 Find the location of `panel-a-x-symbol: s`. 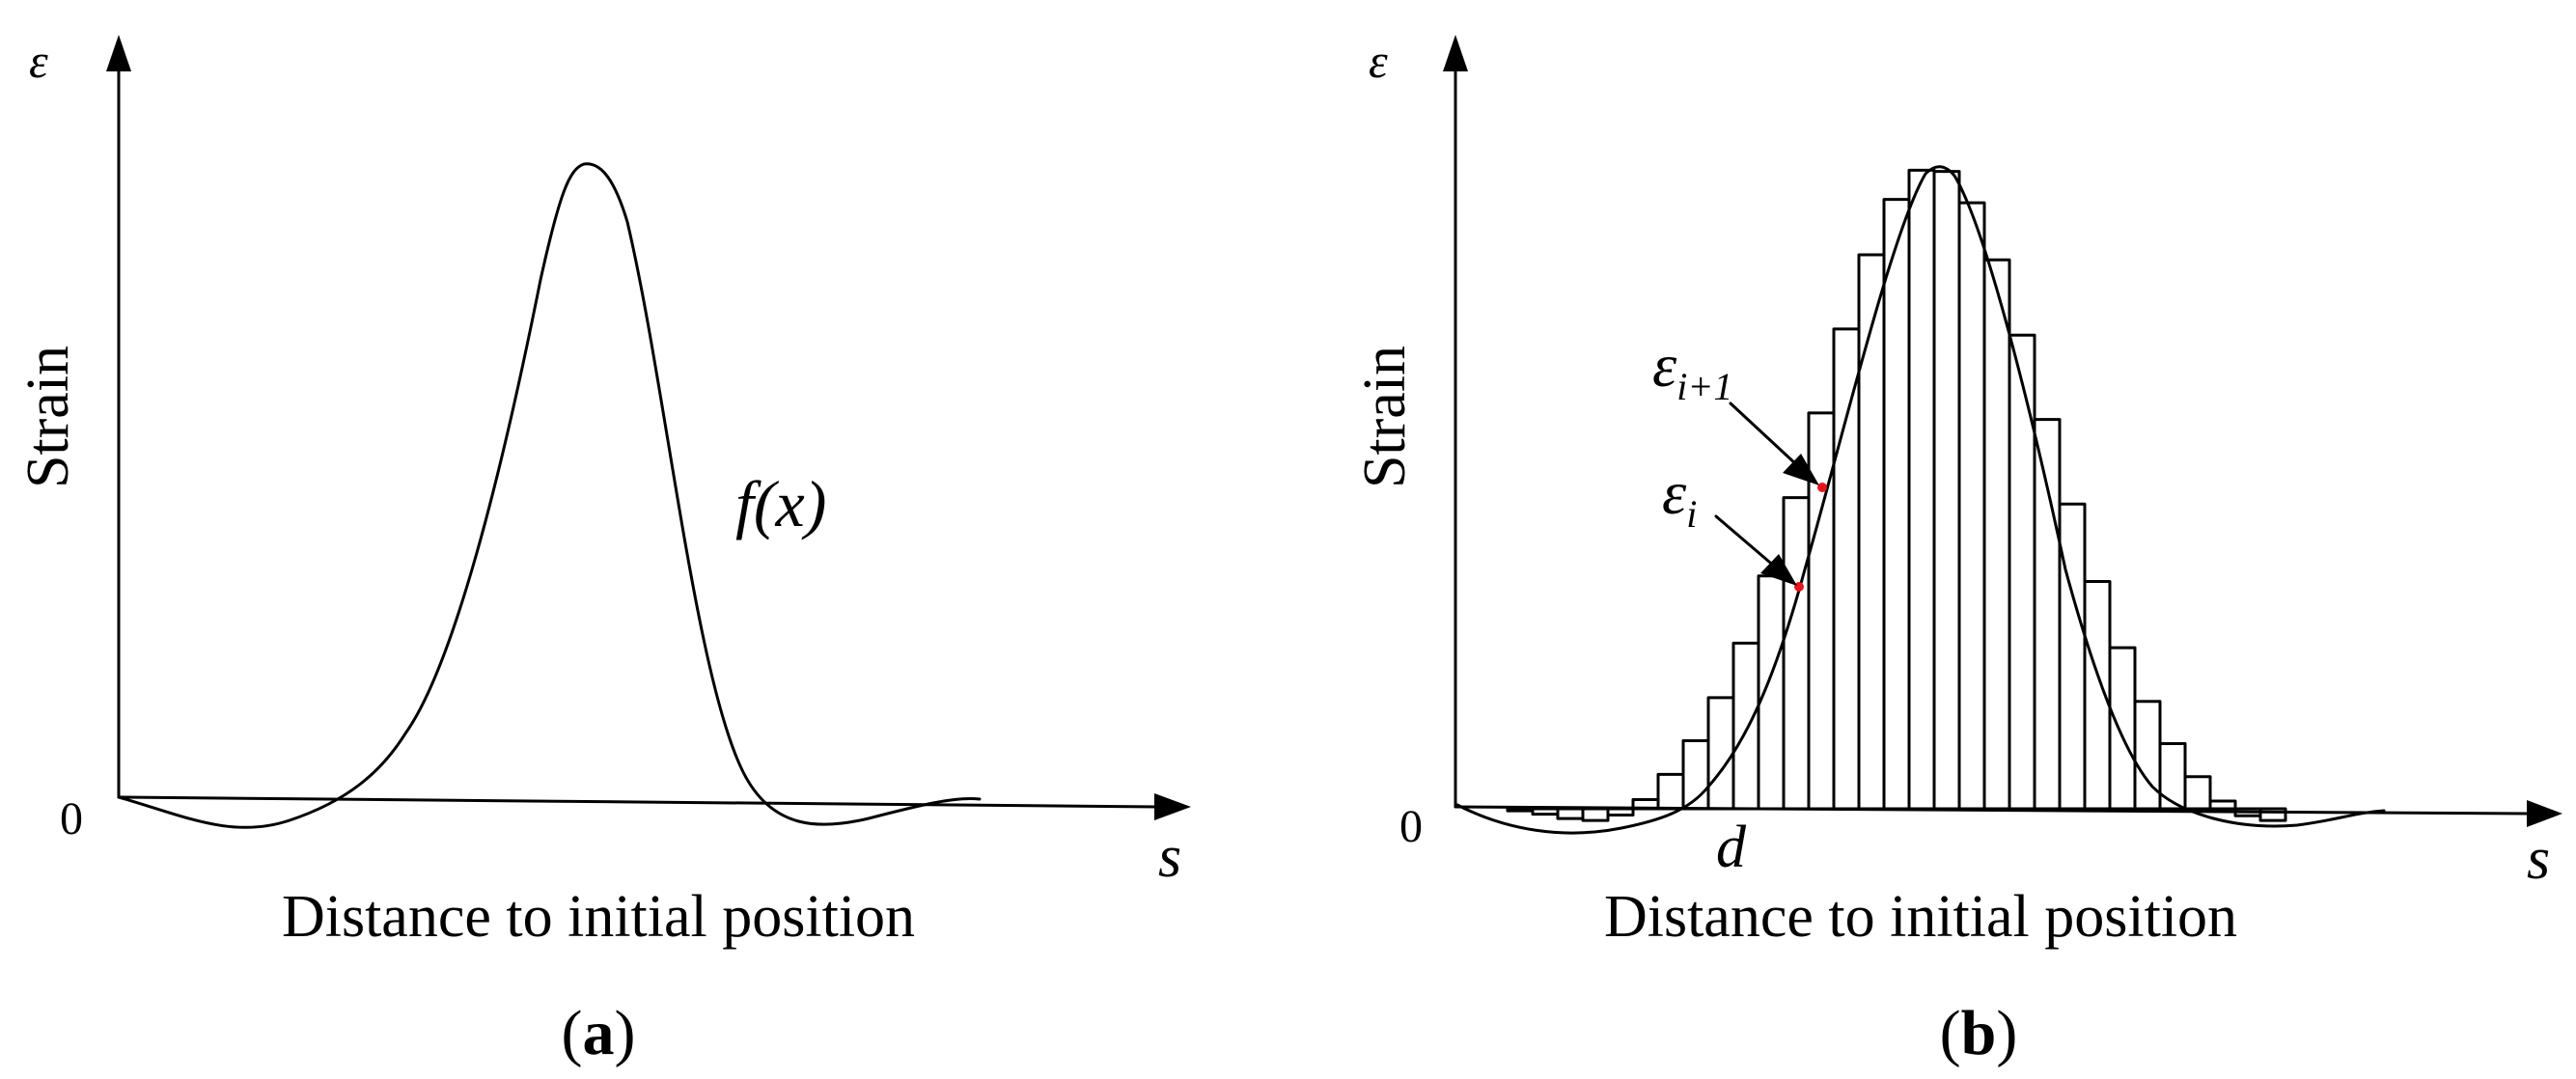

panel-a-x-symbol: s is located at coordinates (1169, 857).